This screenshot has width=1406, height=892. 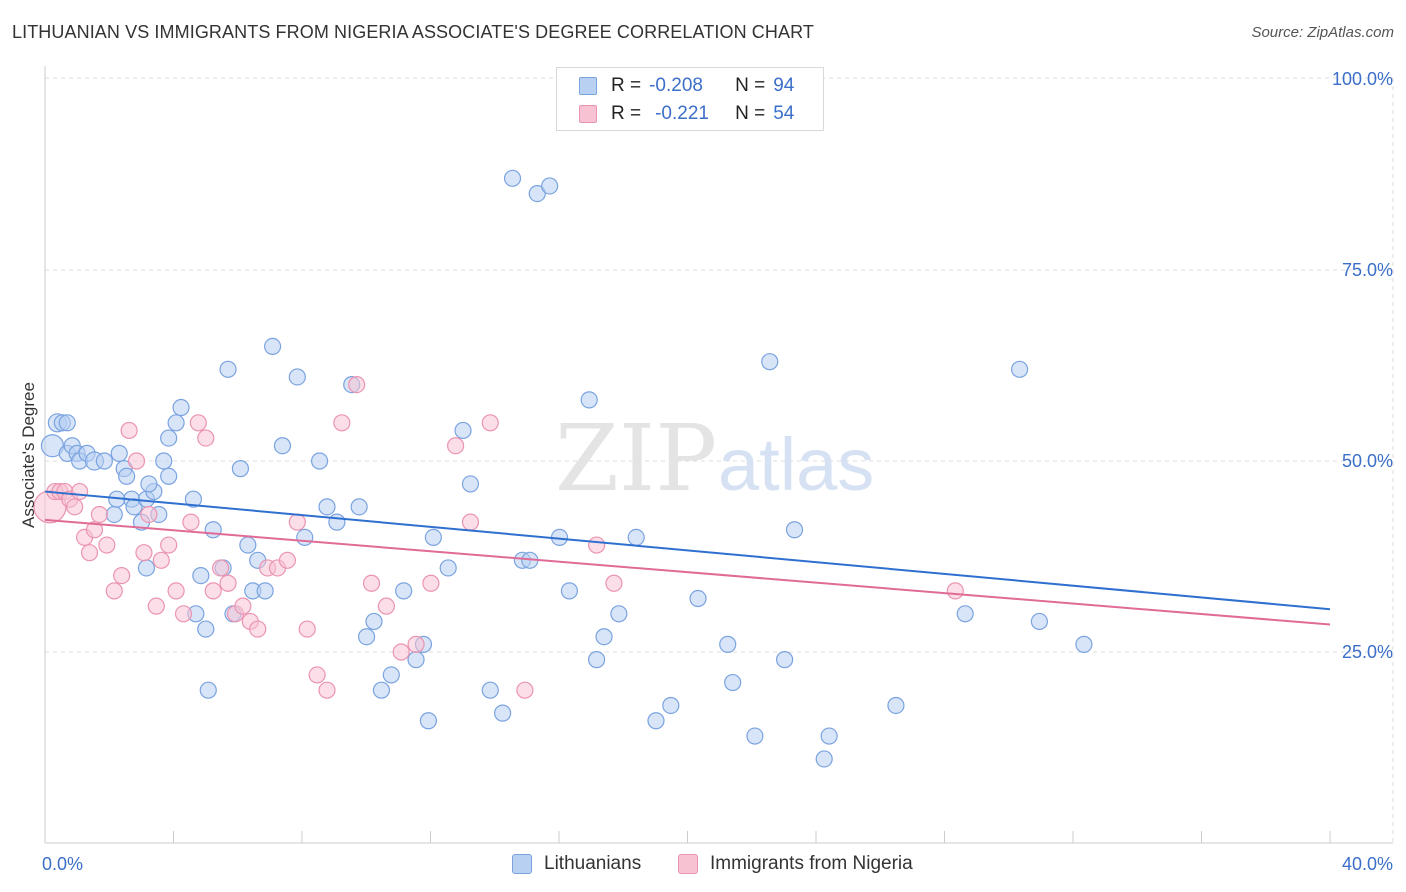 What do you see at coordinates (1367, 461) in the screenshot?
I see `y-tick-label-50: 50.0%` at bounding box center [1367, 461].